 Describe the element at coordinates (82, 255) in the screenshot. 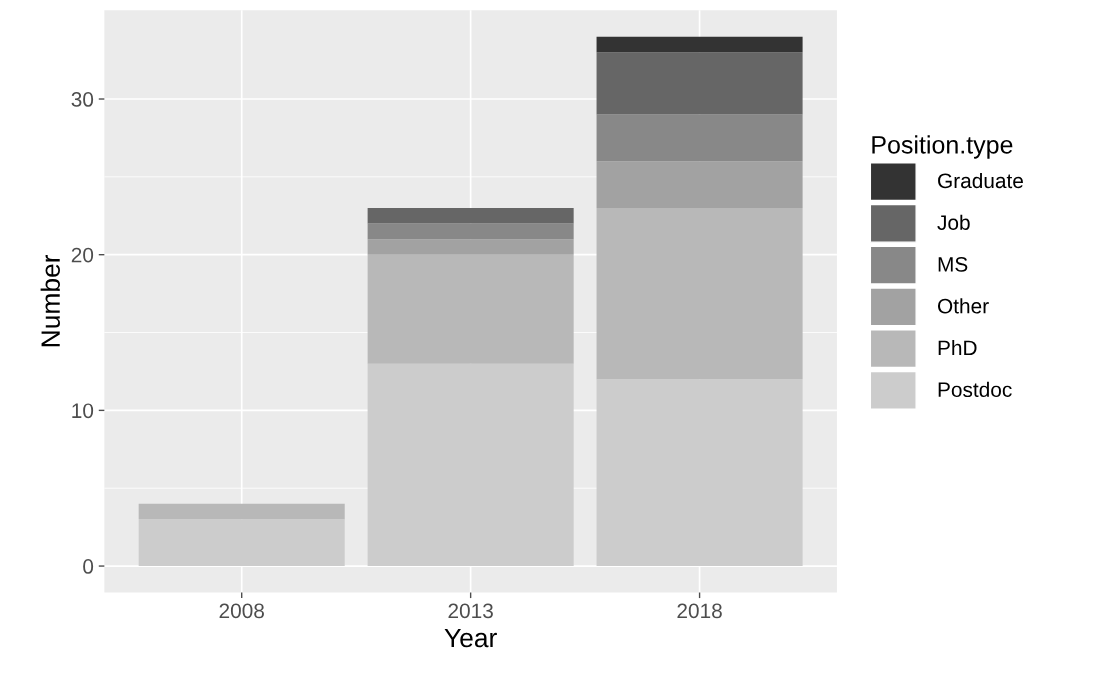

I see `y-tick-label: 20` at that location.